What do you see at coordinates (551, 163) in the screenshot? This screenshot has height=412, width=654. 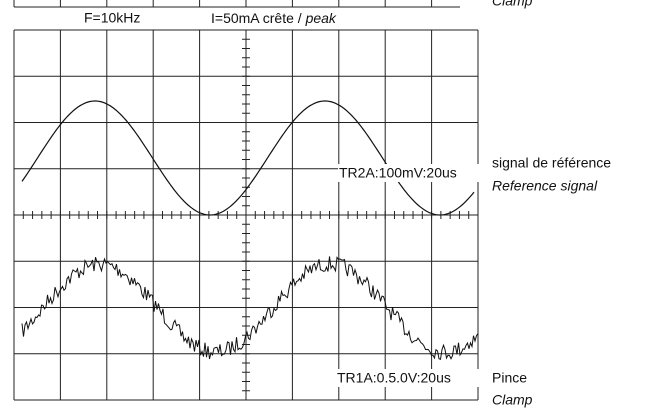 I see `trace2-label: signal de référence` at bounding box center [551, 163].